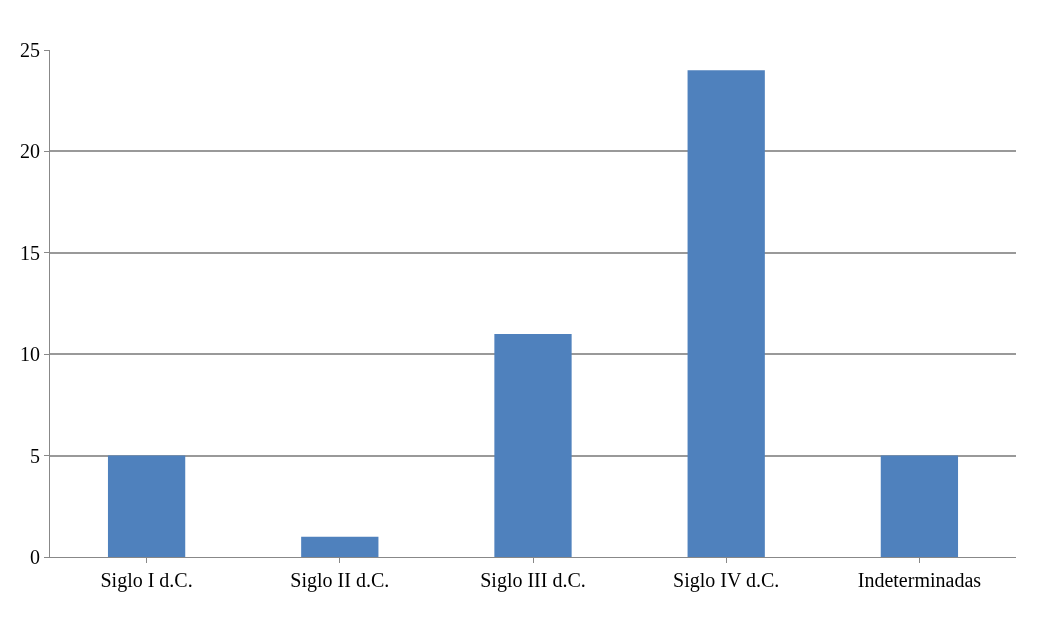  Describe the element at coordinates (340, 580) in the screenshot. I see `x-tick-label: Siglo II d.C.` at that location.